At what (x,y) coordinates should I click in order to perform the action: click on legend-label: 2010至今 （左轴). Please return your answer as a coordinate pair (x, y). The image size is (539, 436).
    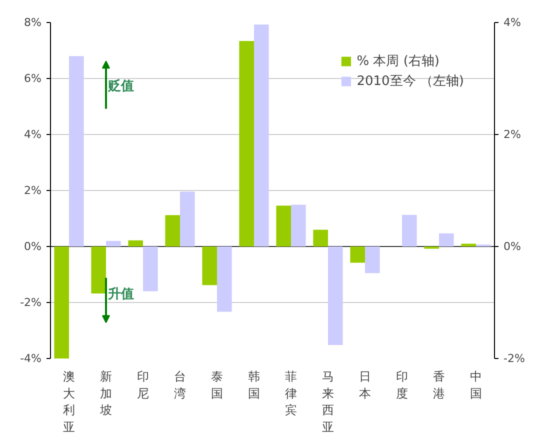
    Looking at the image, I should click on (410, 81).